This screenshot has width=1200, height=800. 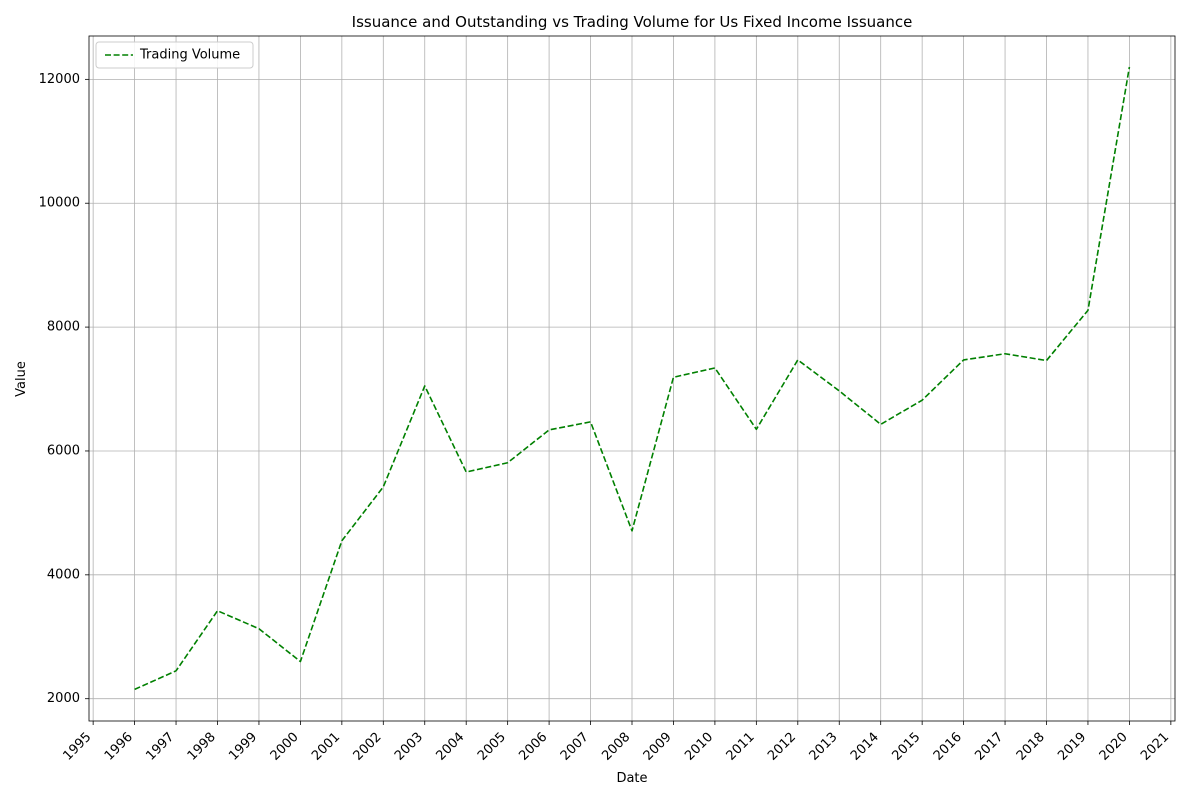 What do you see at coordinates (63, 327) in the screenshot?
I see `y-tick-label: 8000` at bounding box center [63, 327].